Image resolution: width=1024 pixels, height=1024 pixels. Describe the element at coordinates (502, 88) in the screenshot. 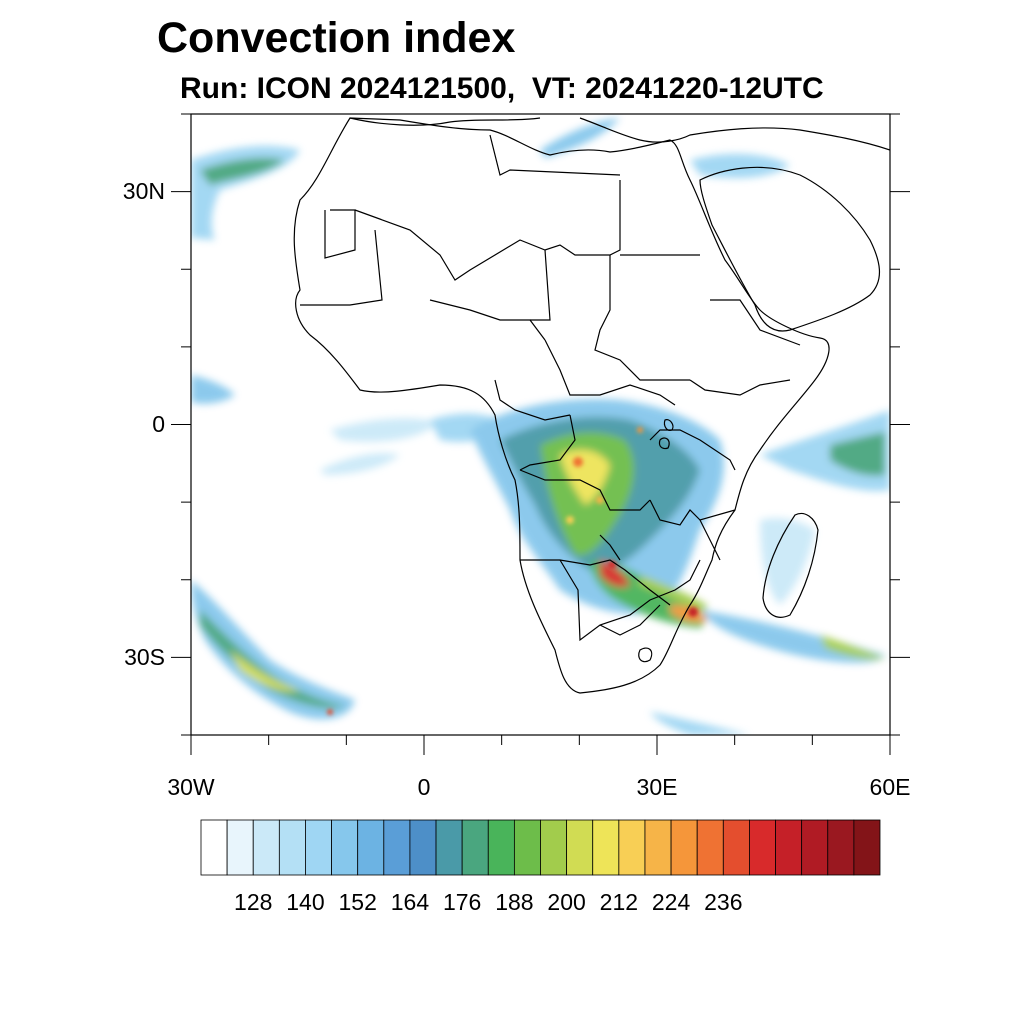

I see `run-subtitle: Run: ICON 2024121500, VT: 20241220-12UTC` at that location.